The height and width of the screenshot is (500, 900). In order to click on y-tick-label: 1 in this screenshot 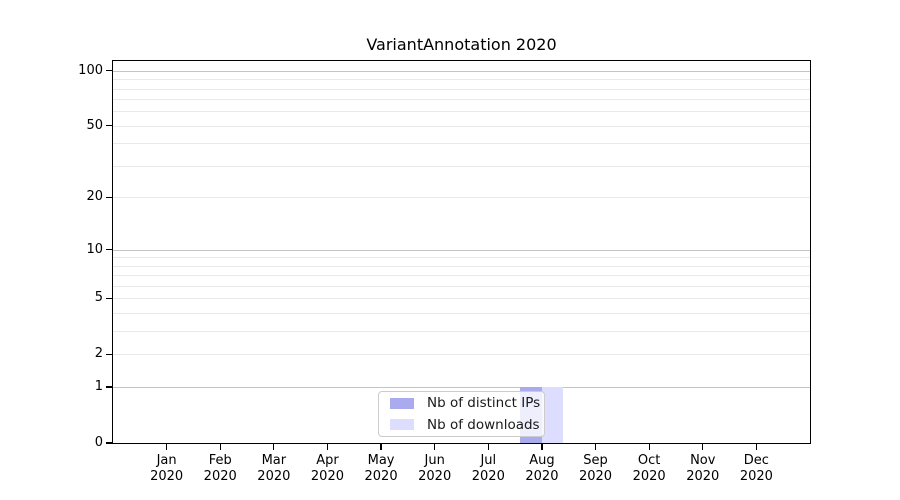, I will do `click(98, 387)`.